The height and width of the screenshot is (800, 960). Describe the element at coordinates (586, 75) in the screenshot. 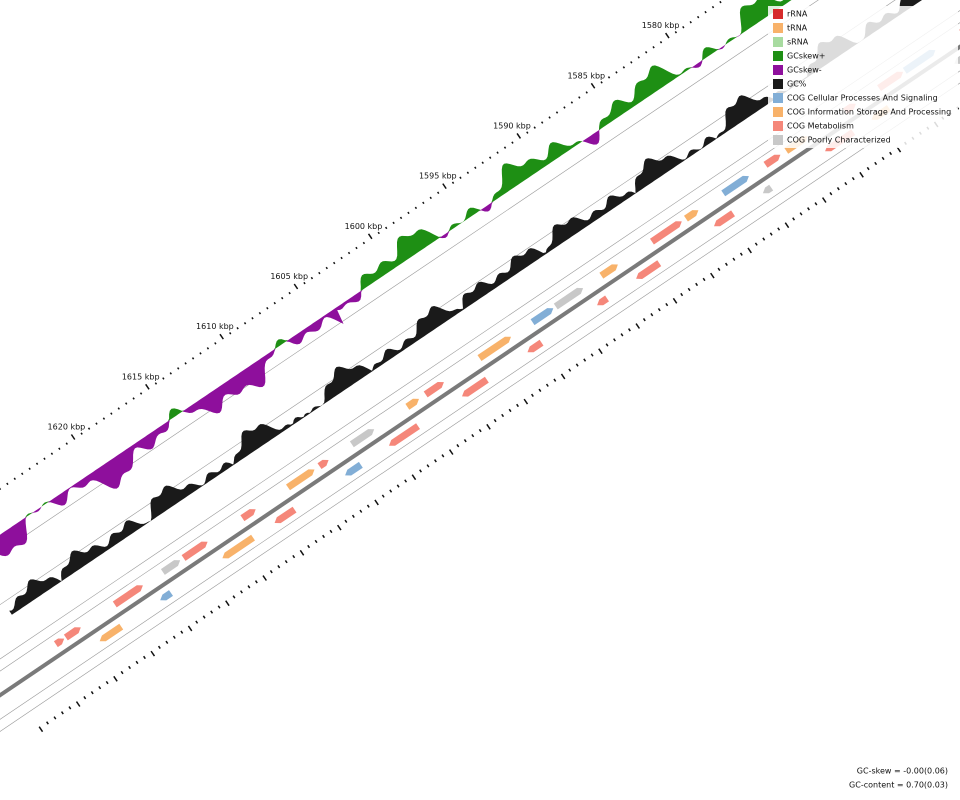

I see `scale-label: 1585 kbp` at that location.